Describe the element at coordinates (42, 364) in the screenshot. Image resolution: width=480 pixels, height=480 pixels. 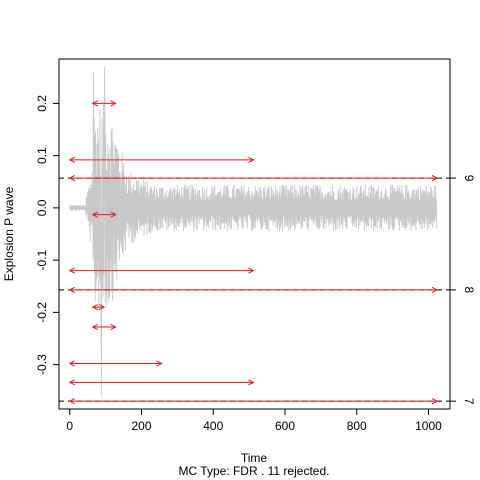
I see `y-tick-label: -0.3` at that location.